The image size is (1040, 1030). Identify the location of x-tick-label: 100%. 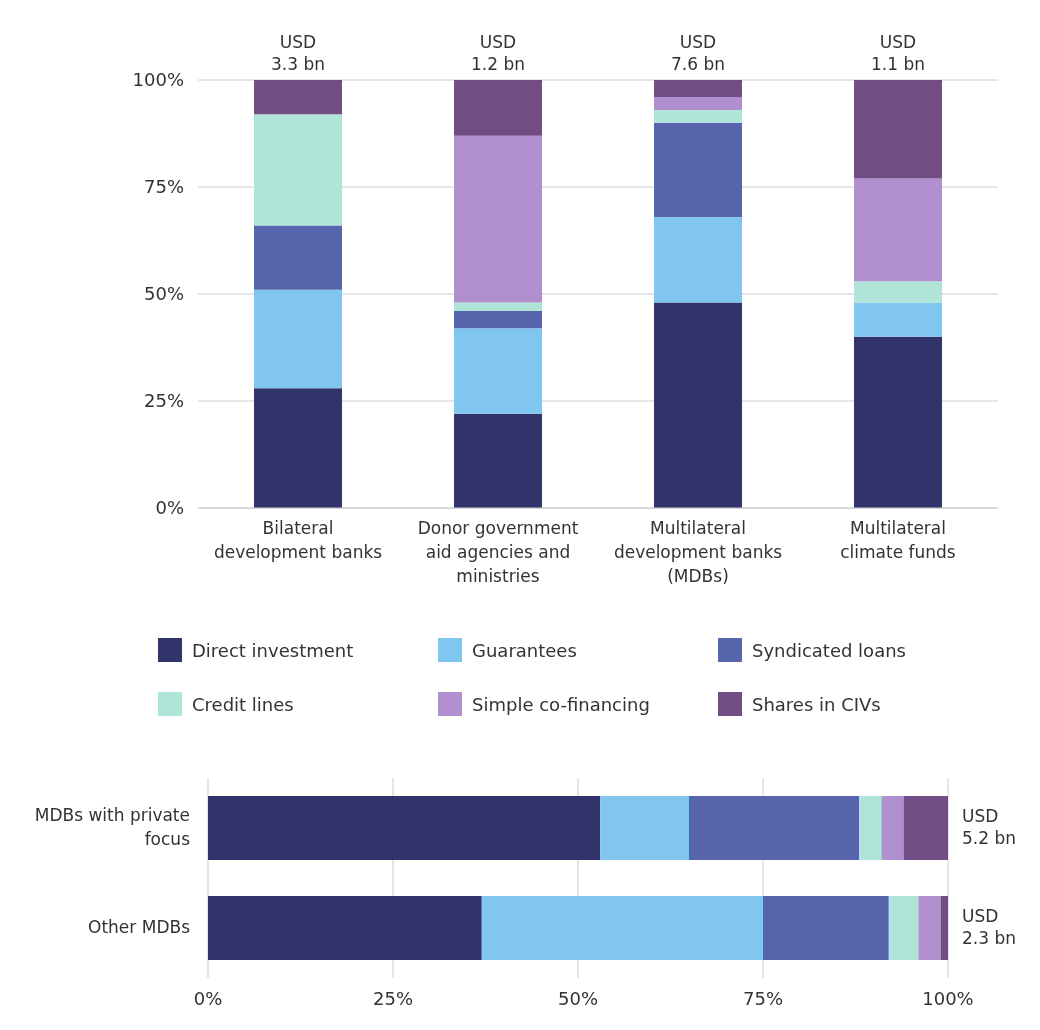
(948, 998).